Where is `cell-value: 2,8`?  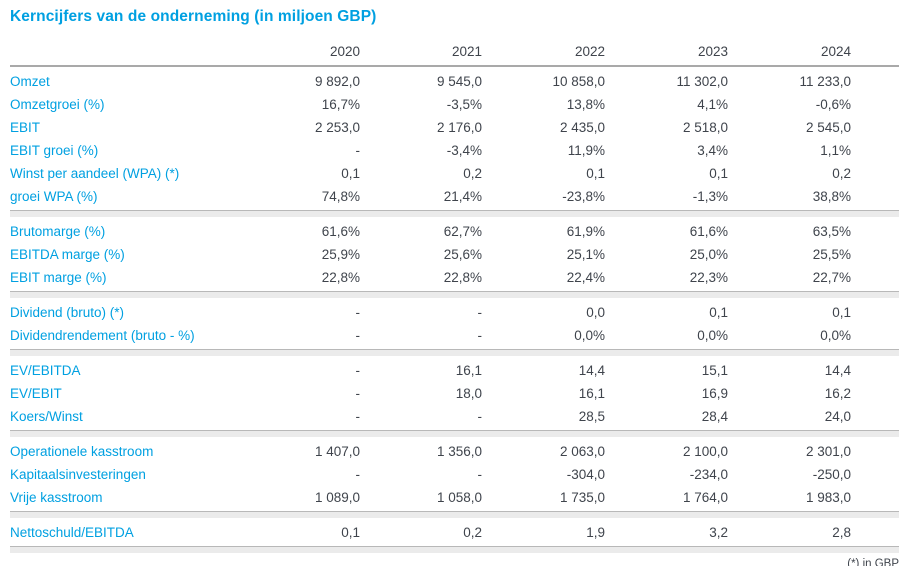 cell-value: 2,8 is located at coordinates (841, 532).